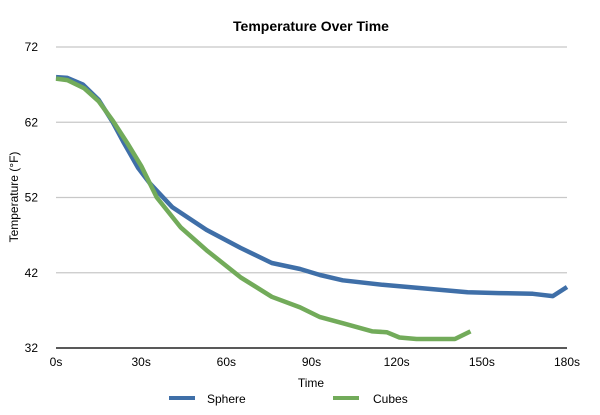 This screenshot has width=600, height=415. I want to click on x-tick-label: 150s, so click(482, 362).